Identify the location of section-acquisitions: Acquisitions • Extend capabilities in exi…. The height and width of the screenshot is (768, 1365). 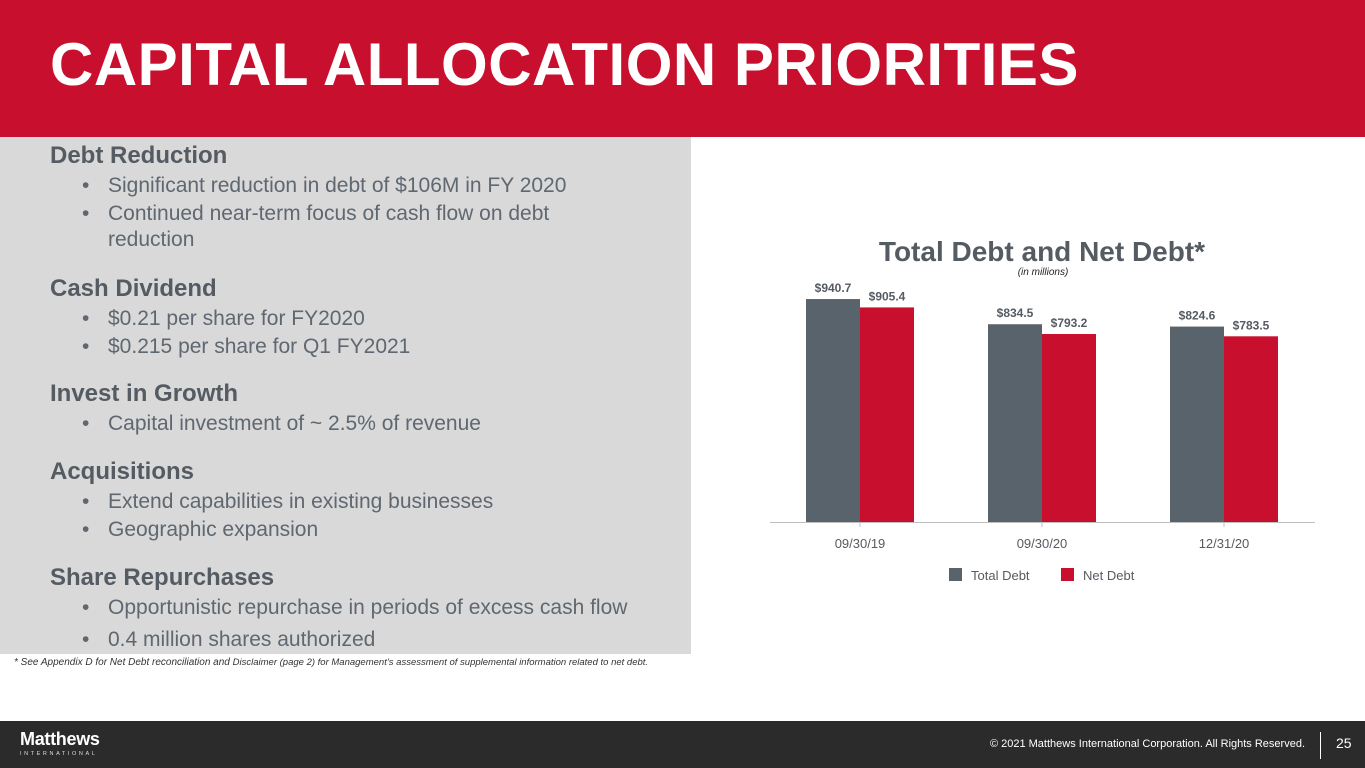
(271, 500).